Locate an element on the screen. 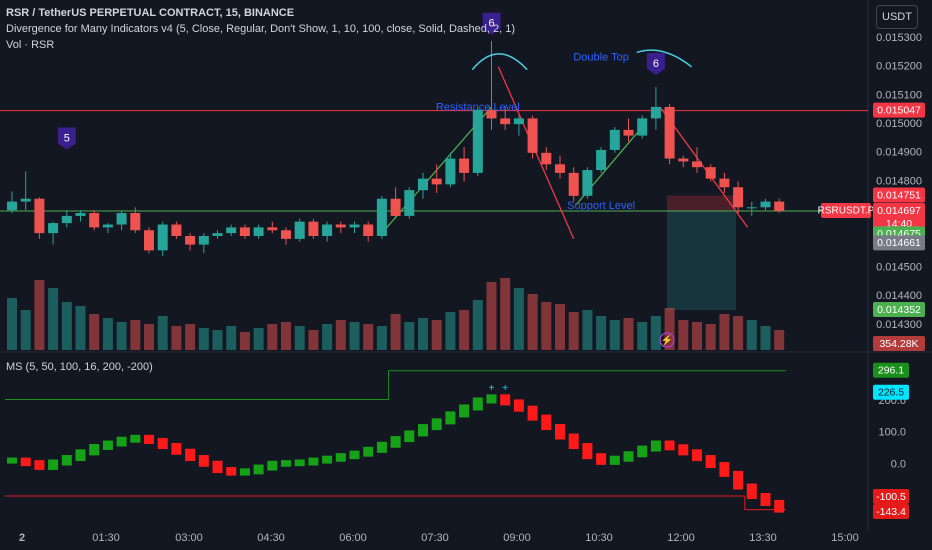 This screenshot has height=550, width=932. position-stop-zone is located at coordinates (701, 203).